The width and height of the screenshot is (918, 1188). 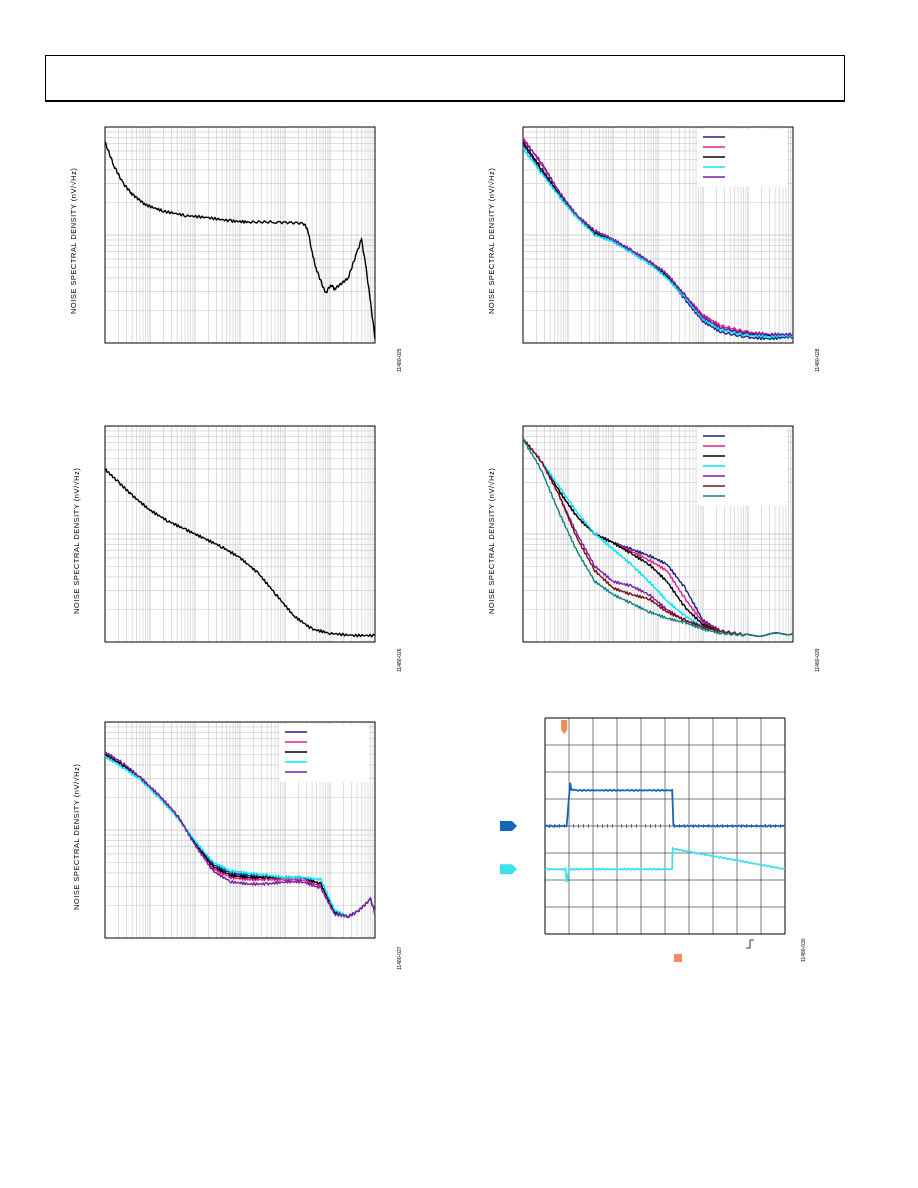 I want to click on scope-plot, so click(x=650, y=842).